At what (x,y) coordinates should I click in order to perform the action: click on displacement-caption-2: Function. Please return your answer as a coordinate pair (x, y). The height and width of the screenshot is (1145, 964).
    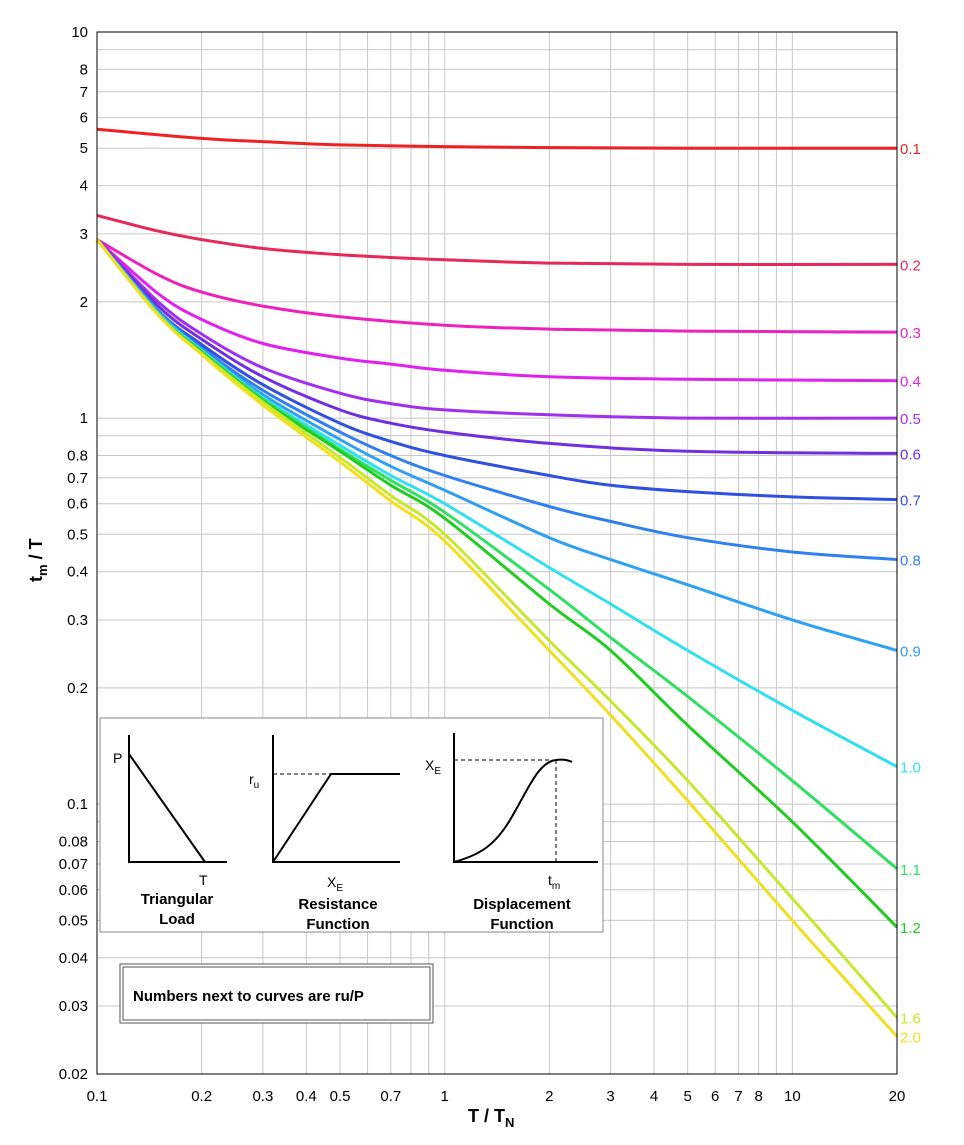
    Looking at the image, I should click on (521, 924).